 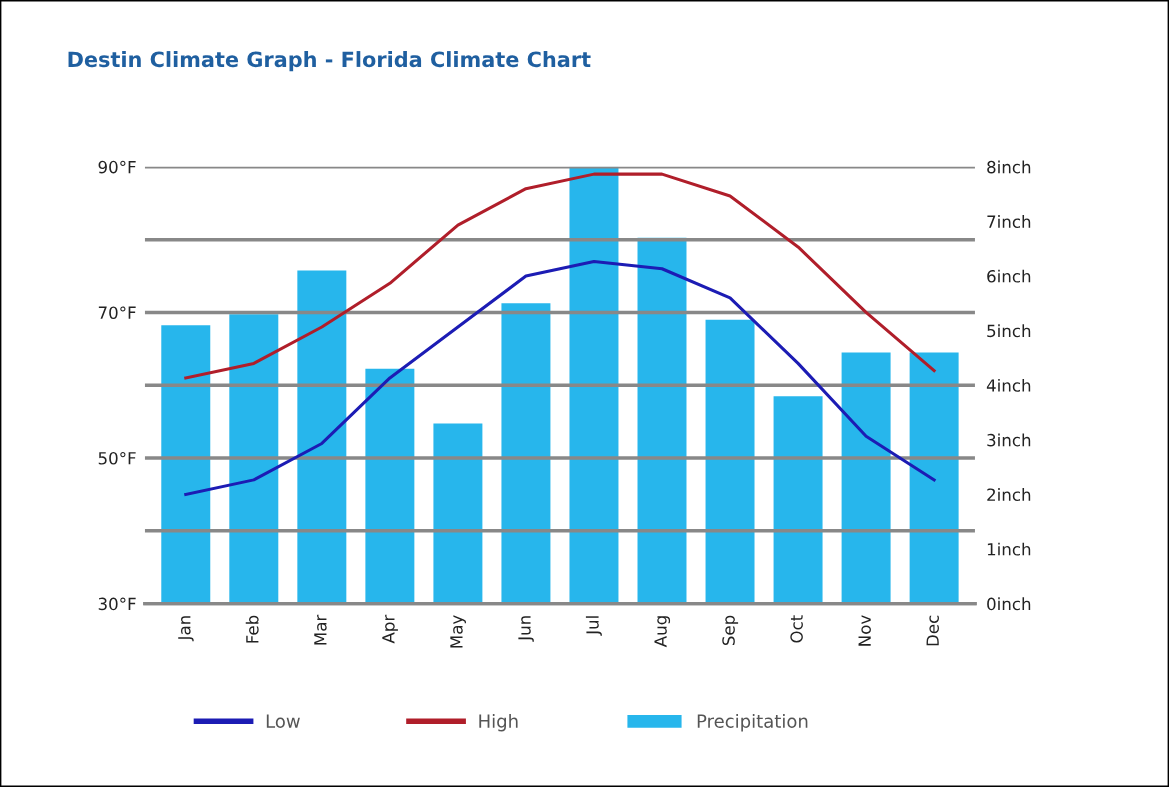 What do you see at coordinates (252, 629) in the screenshot?
I see `x-tick-label: Feb` at bounding box center [252, 629].